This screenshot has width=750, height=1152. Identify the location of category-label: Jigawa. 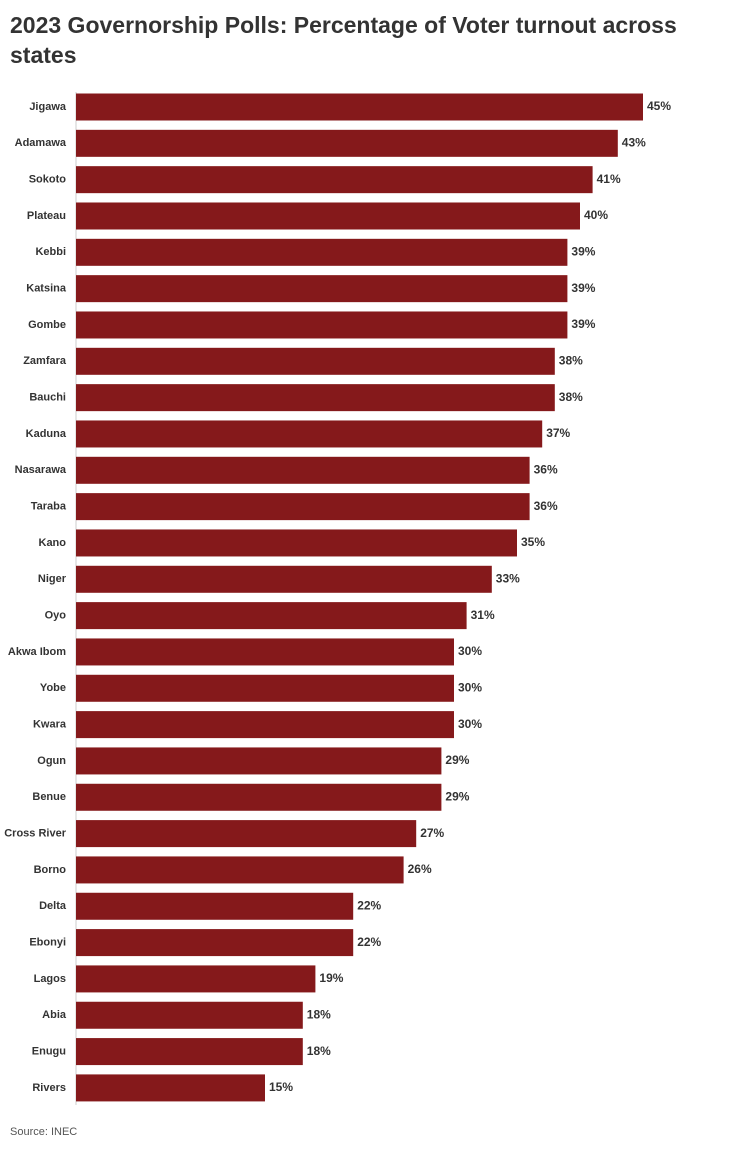
(48, 107).